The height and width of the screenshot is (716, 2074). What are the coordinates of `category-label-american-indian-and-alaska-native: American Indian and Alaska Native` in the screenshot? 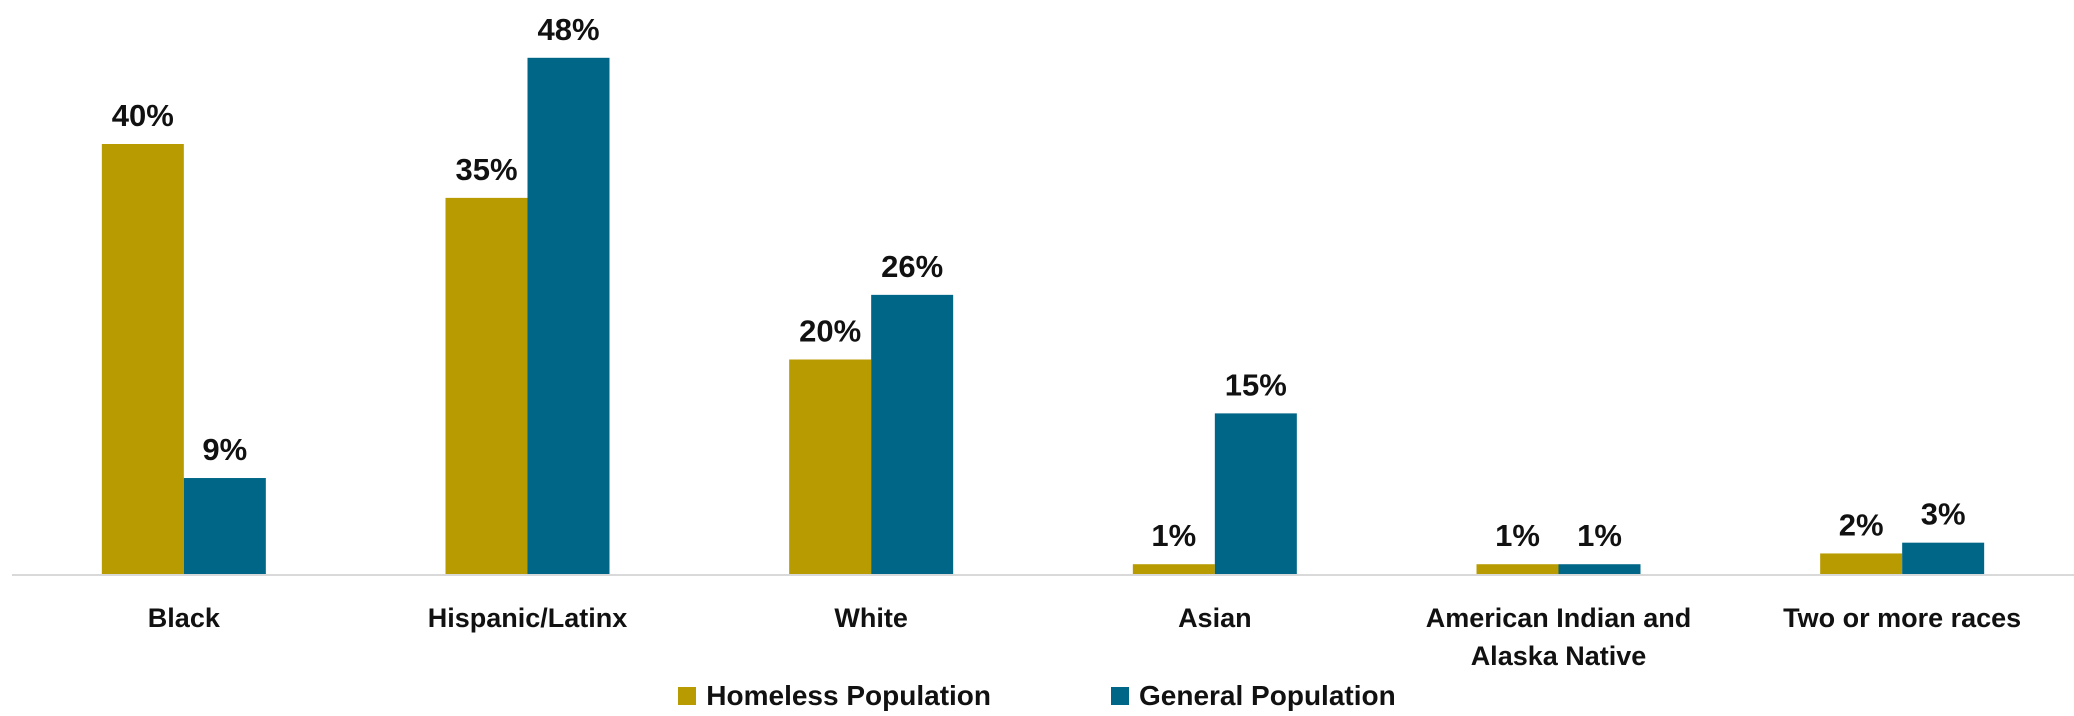 It's located at (1559, 637).